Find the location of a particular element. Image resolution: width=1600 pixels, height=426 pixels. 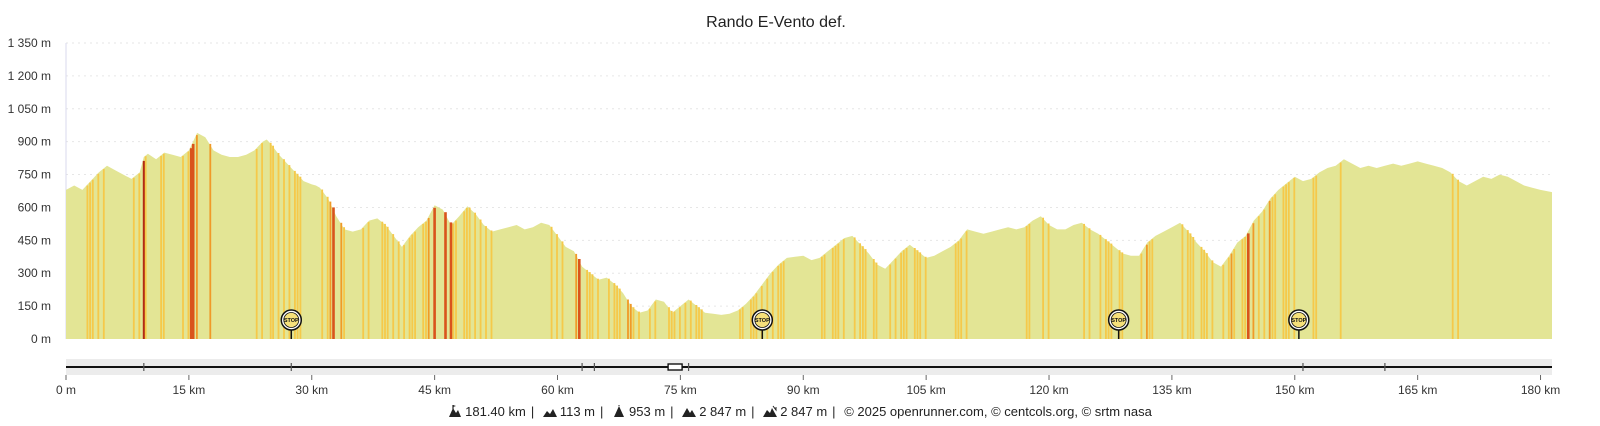

min-altitude-value: 113 m is located at coordinates (577, 411).